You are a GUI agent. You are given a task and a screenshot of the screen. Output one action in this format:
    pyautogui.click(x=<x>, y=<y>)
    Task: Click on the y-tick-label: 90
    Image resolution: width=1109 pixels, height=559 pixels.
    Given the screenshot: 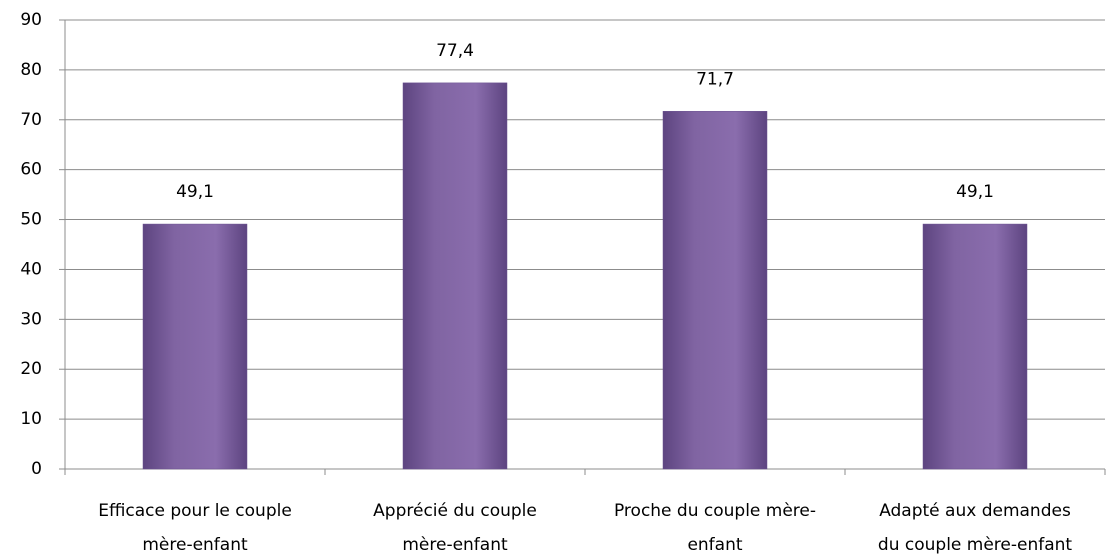 What is the action you would take?
    pyautogui.click(x=31, y=20)
    